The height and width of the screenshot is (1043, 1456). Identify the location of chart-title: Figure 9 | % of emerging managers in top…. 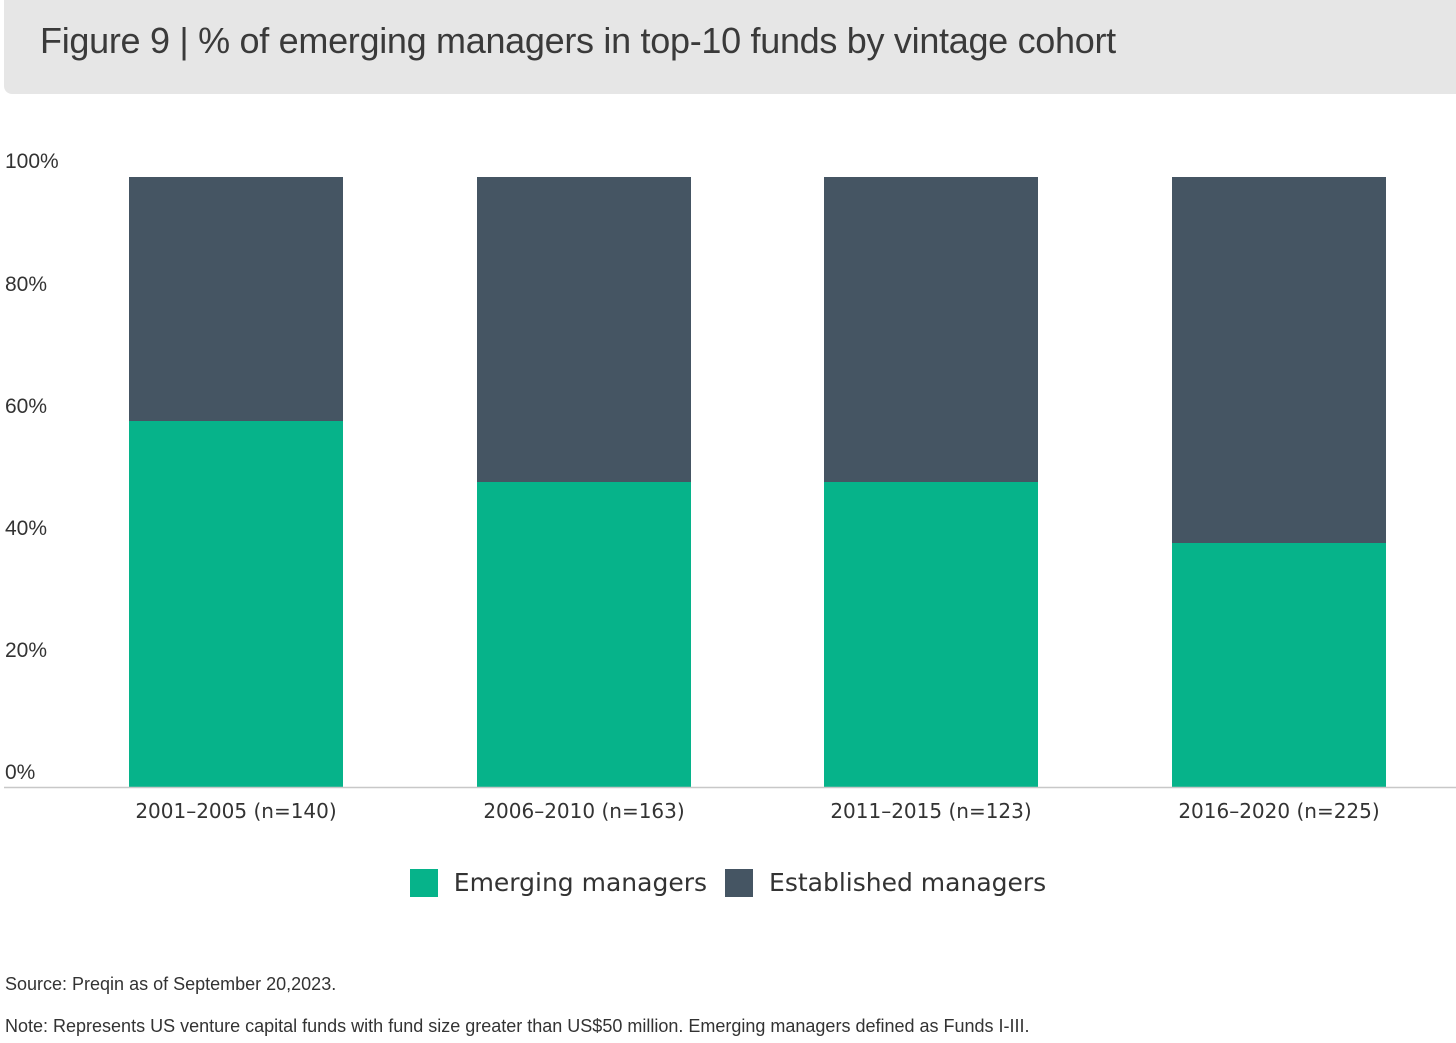
(578, 40).